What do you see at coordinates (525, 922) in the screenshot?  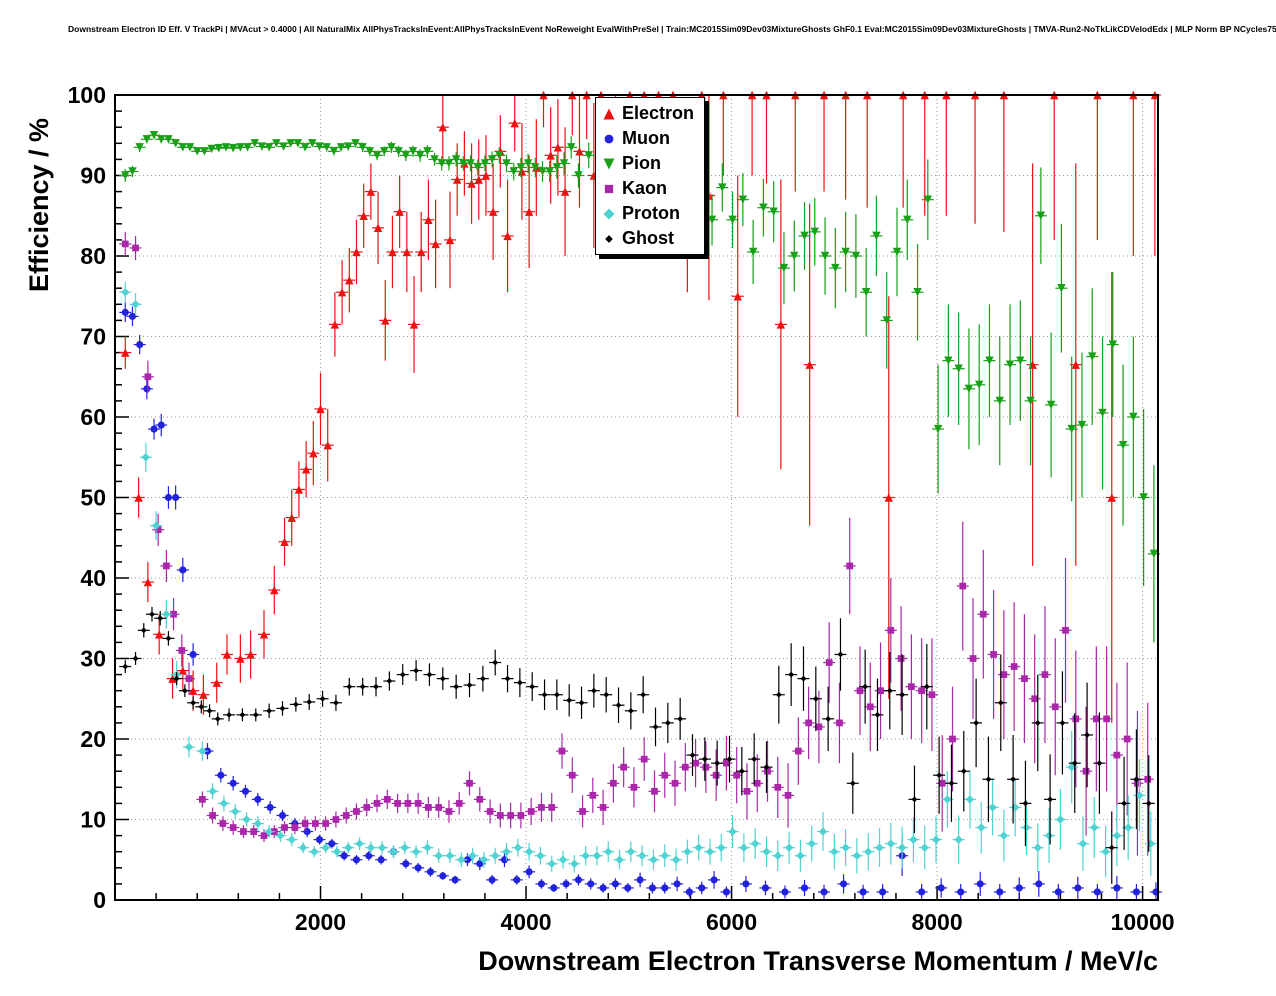 I see `svg-text: 4000` at bounding box center [525, 922].